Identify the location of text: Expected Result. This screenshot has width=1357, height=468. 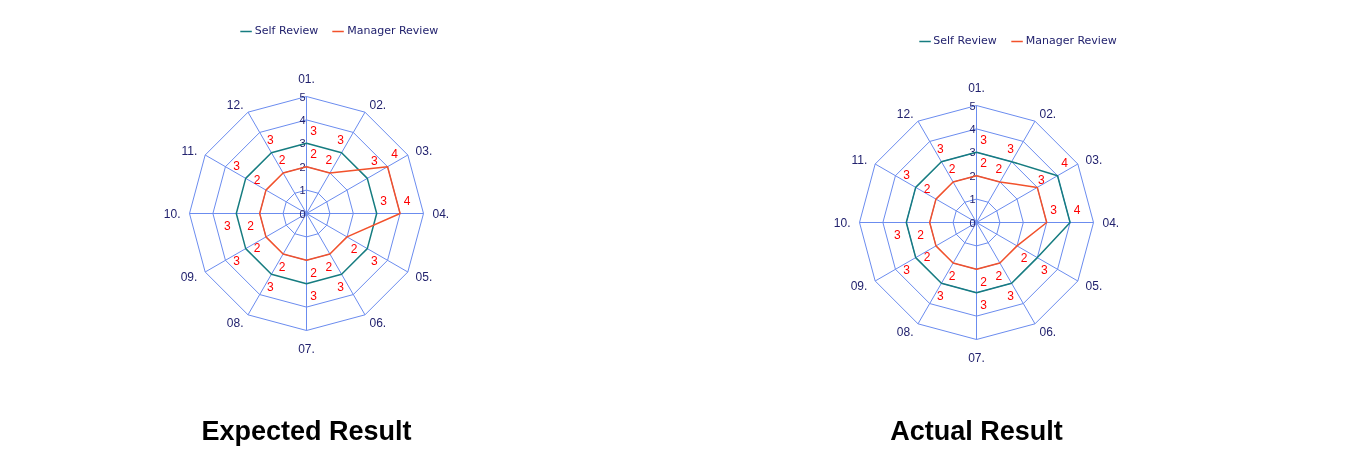
(306, 430).